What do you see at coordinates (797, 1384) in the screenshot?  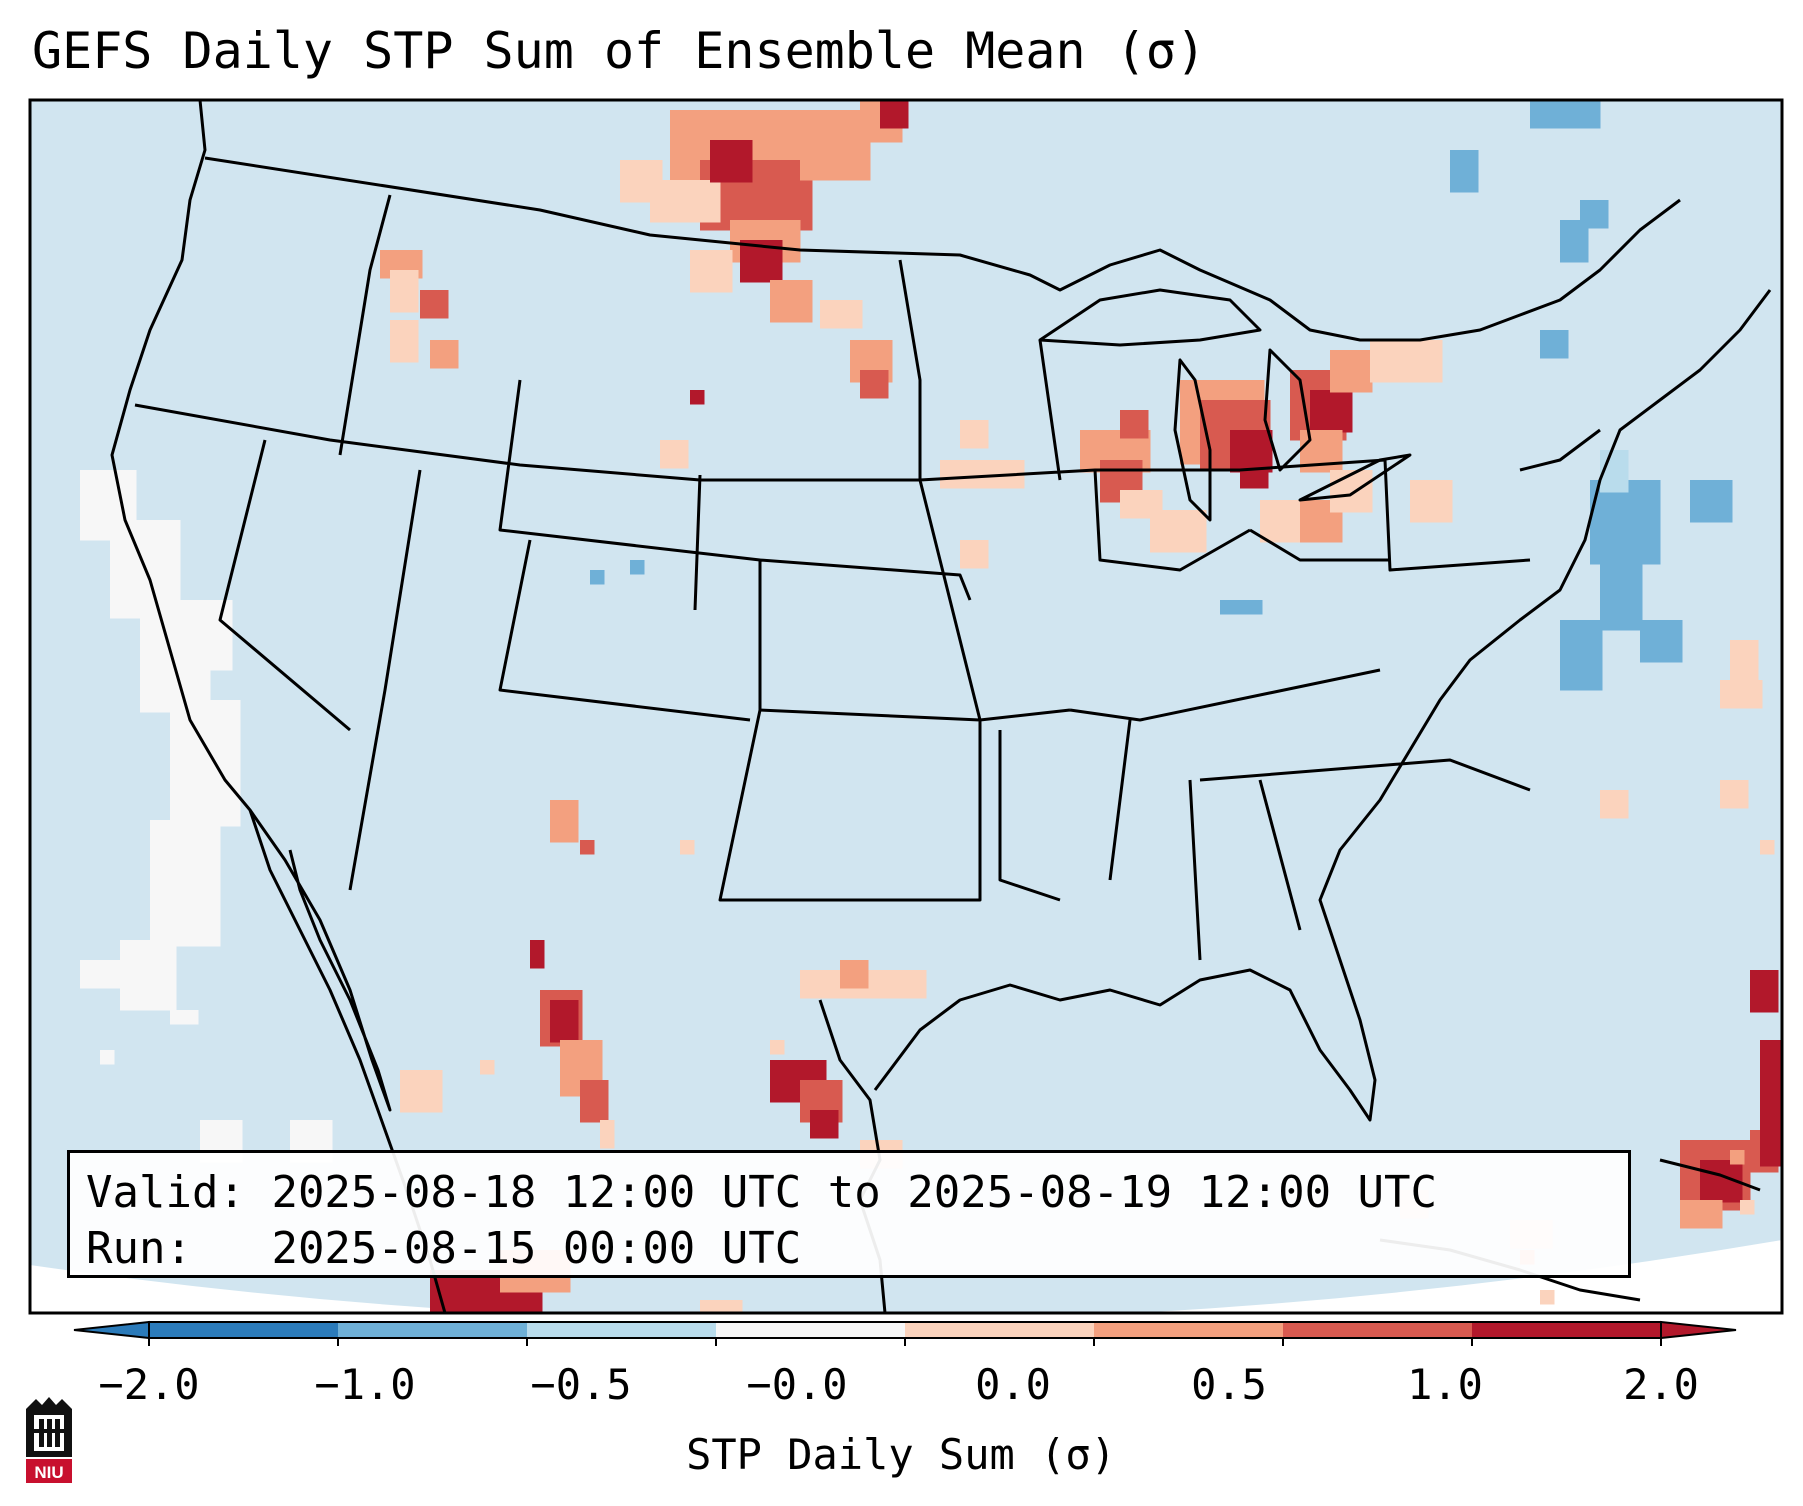 I see `colorbar-tick-label: −0.0` at bounding box center [797, 1384].